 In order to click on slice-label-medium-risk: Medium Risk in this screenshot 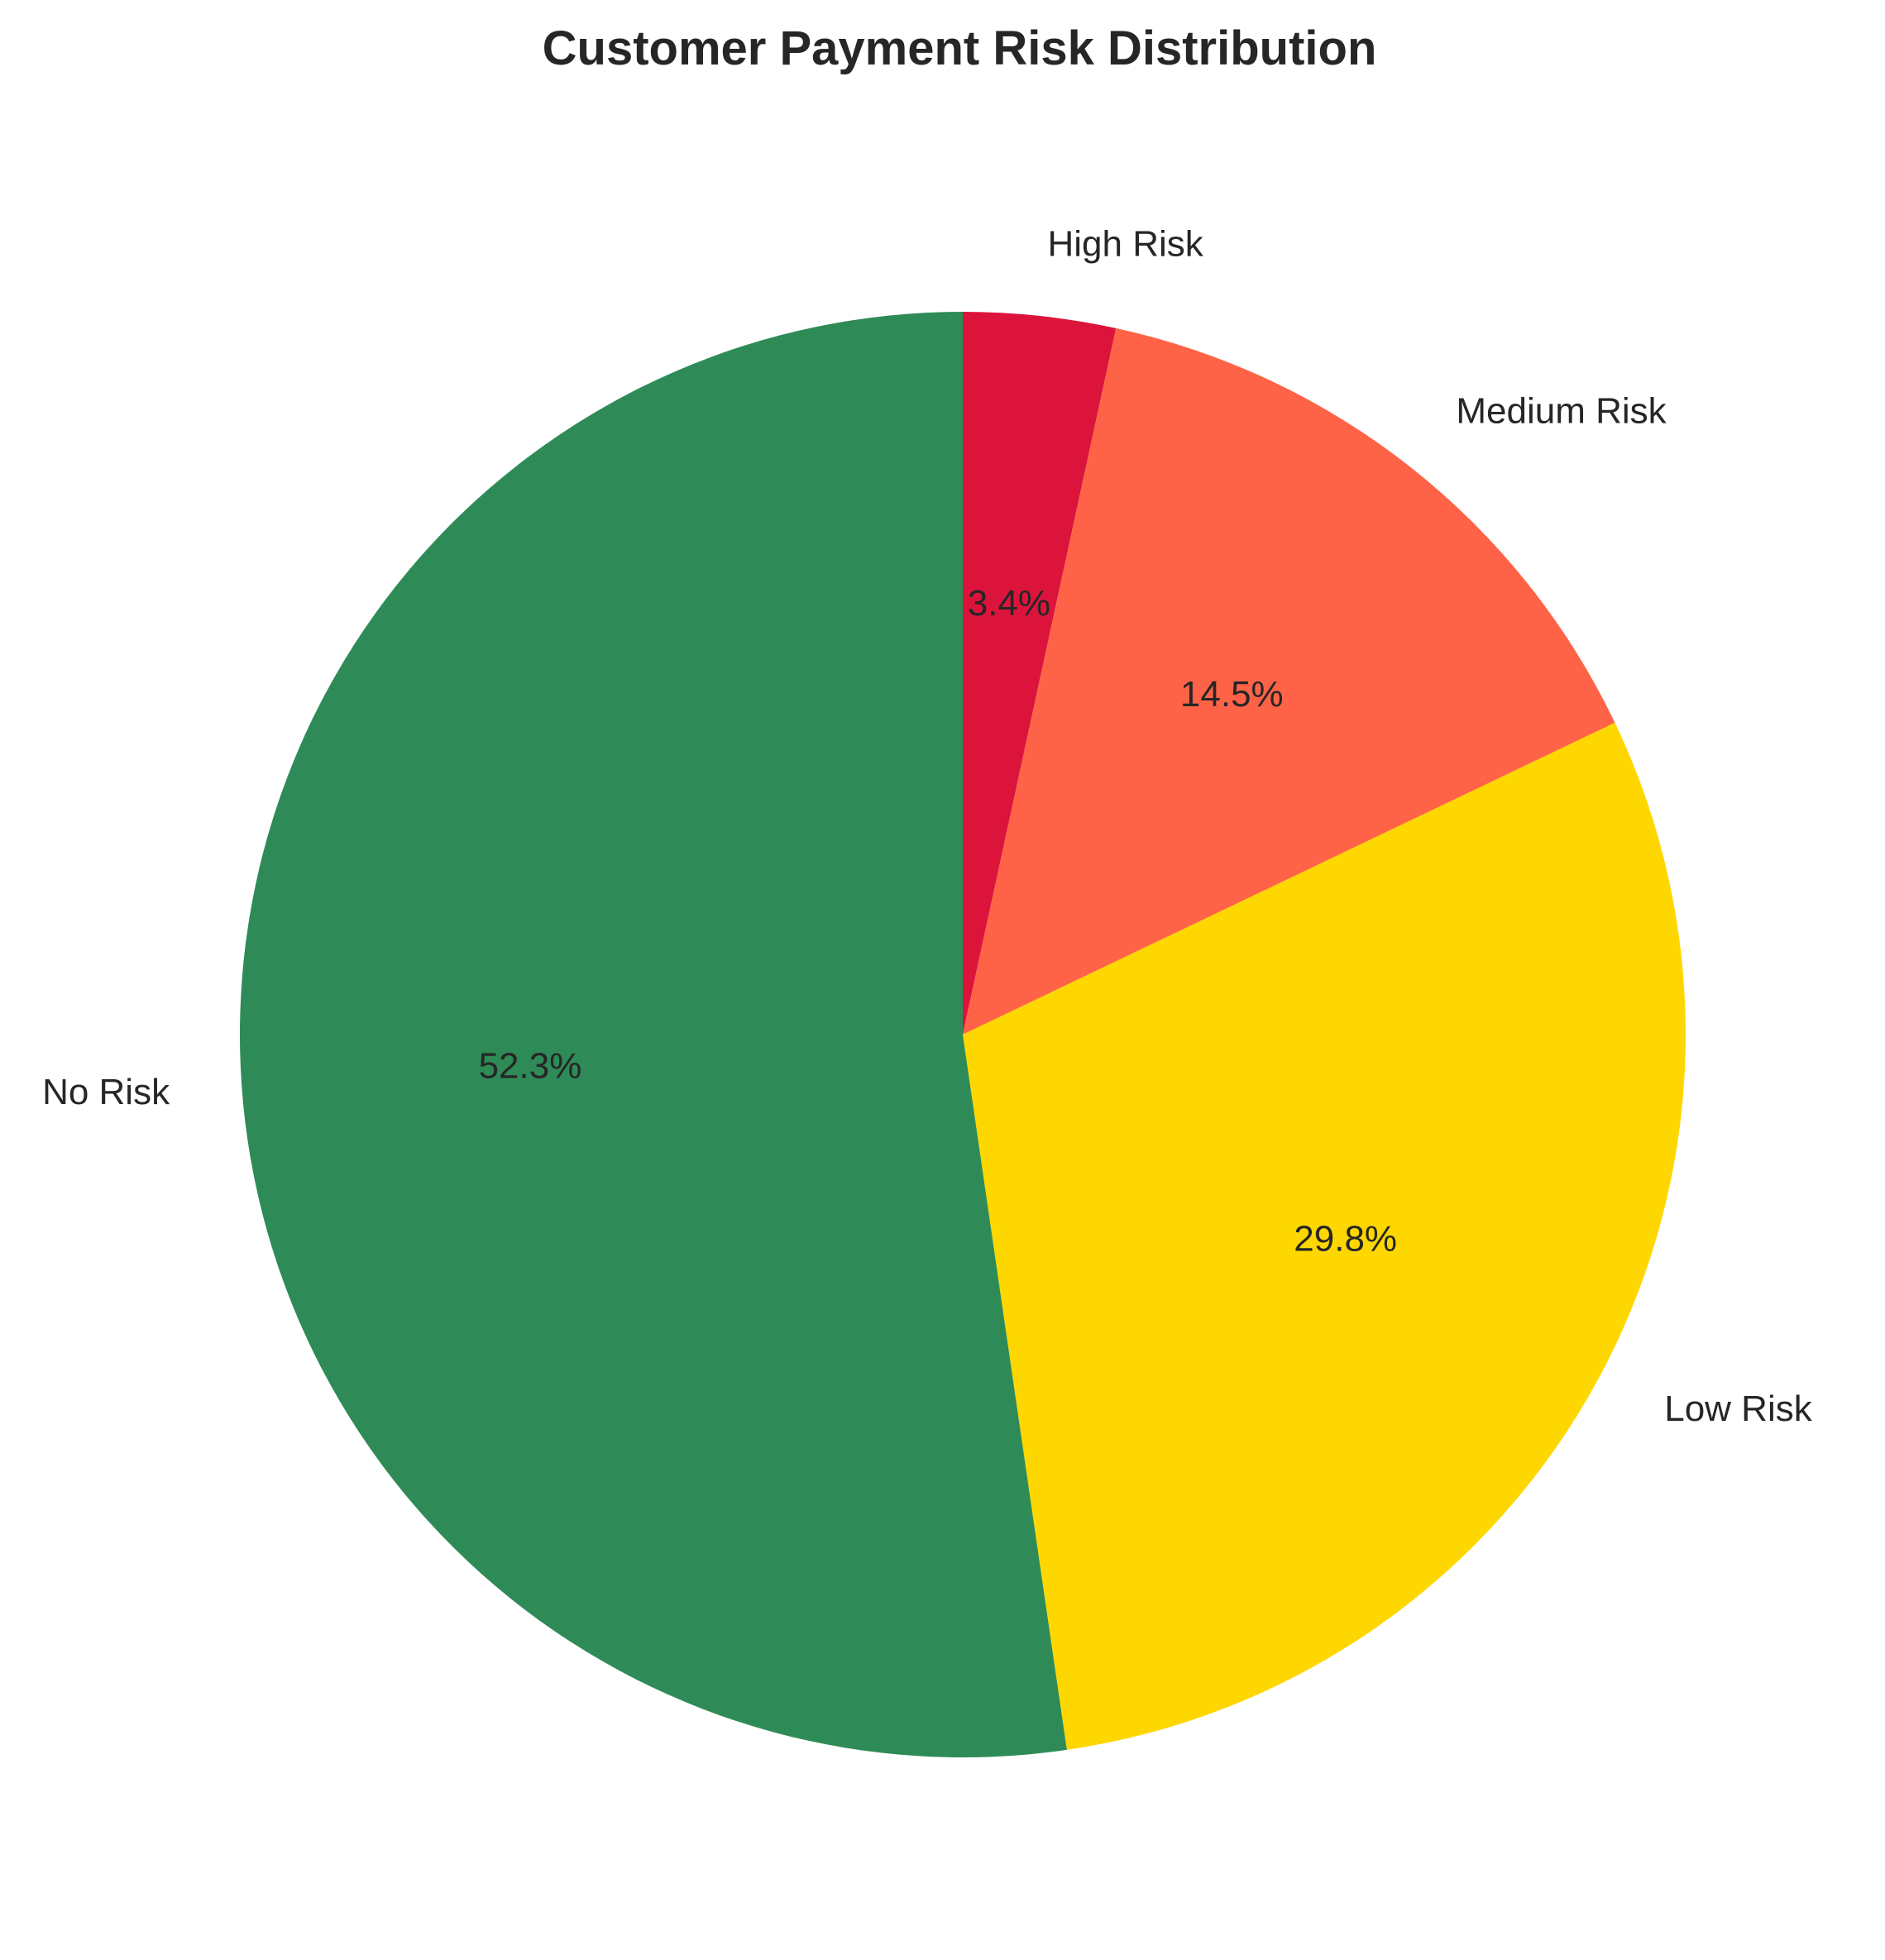, I will do `click(1562, 410)`.